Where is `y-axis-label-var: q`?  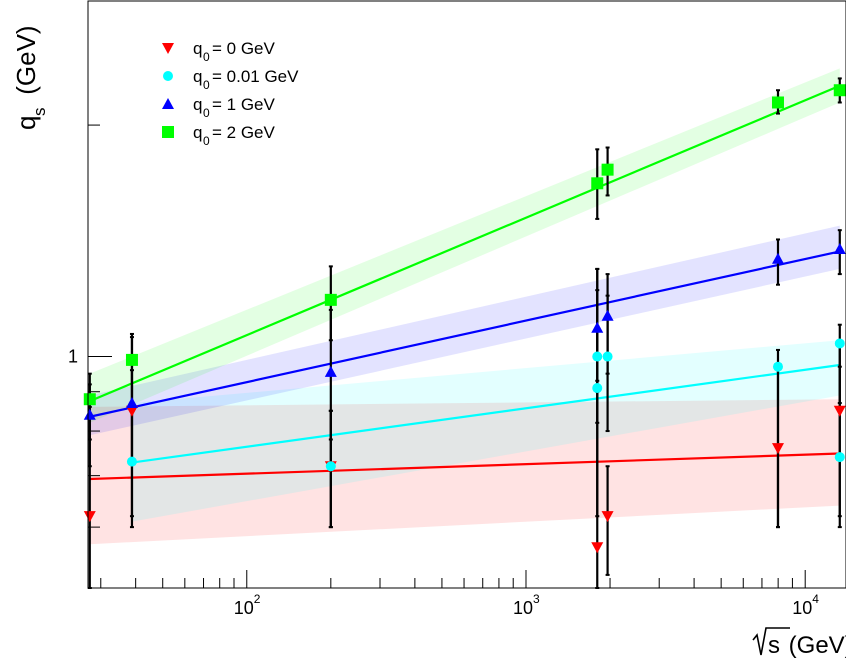 y-axis-label-var: q is located at coordinates (26, 123).